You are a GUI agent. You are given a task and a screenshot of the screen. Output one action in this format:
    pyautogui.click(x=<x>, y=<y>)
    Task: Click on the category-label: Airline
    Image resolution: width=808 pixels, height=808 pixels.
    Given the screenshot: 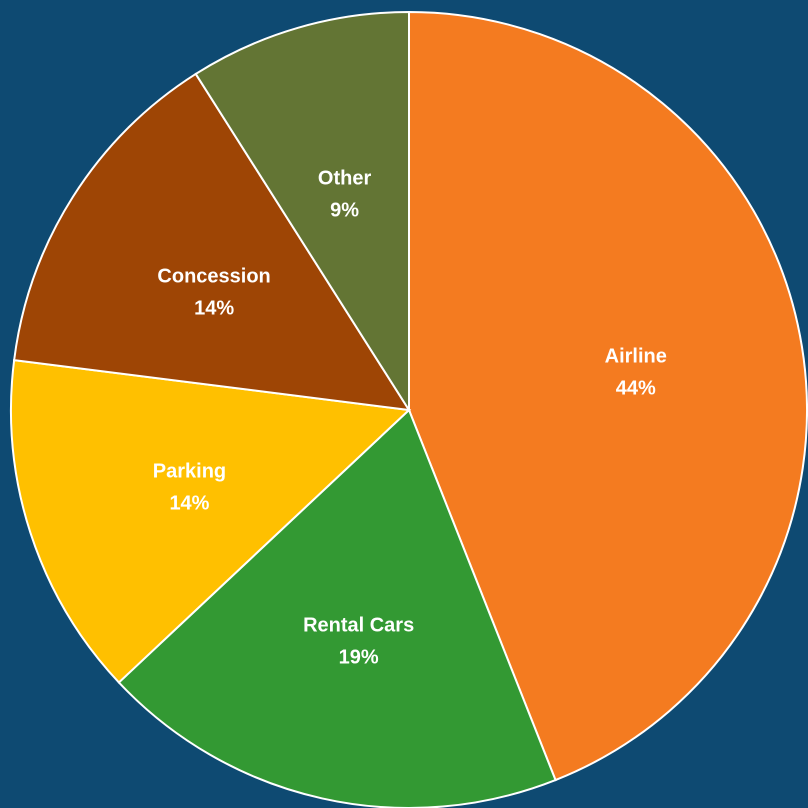 What is the action you would take?
    pyautogui.click(x=636, y=357)
    